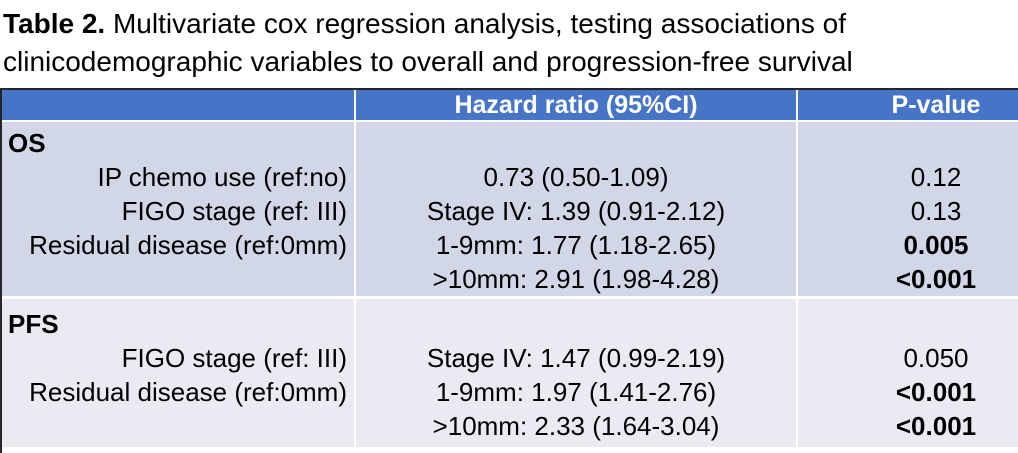 This screenshot has height=453, width=1018. I want to click on header-p-value: P-value, so click(908, 105).